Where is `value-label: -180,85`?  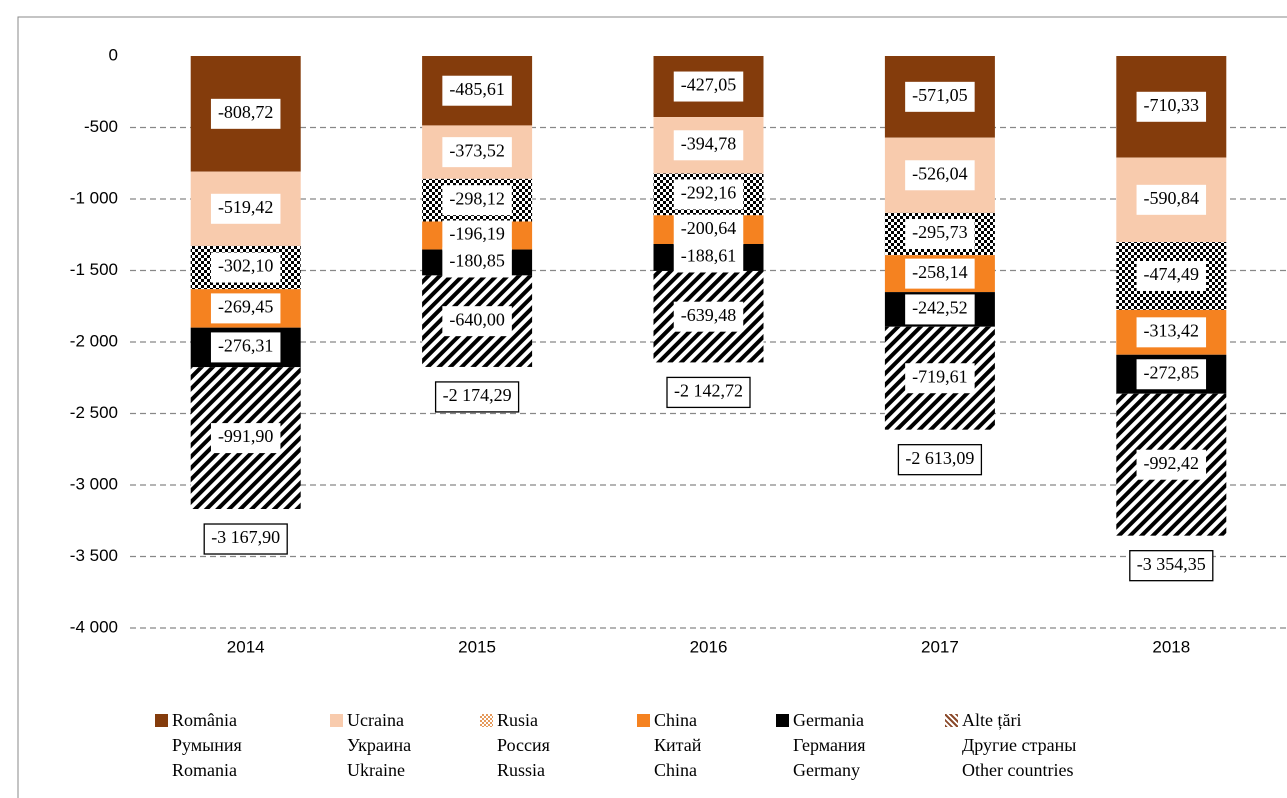
value-label: -180,85 is located at coordinates (477, 261).